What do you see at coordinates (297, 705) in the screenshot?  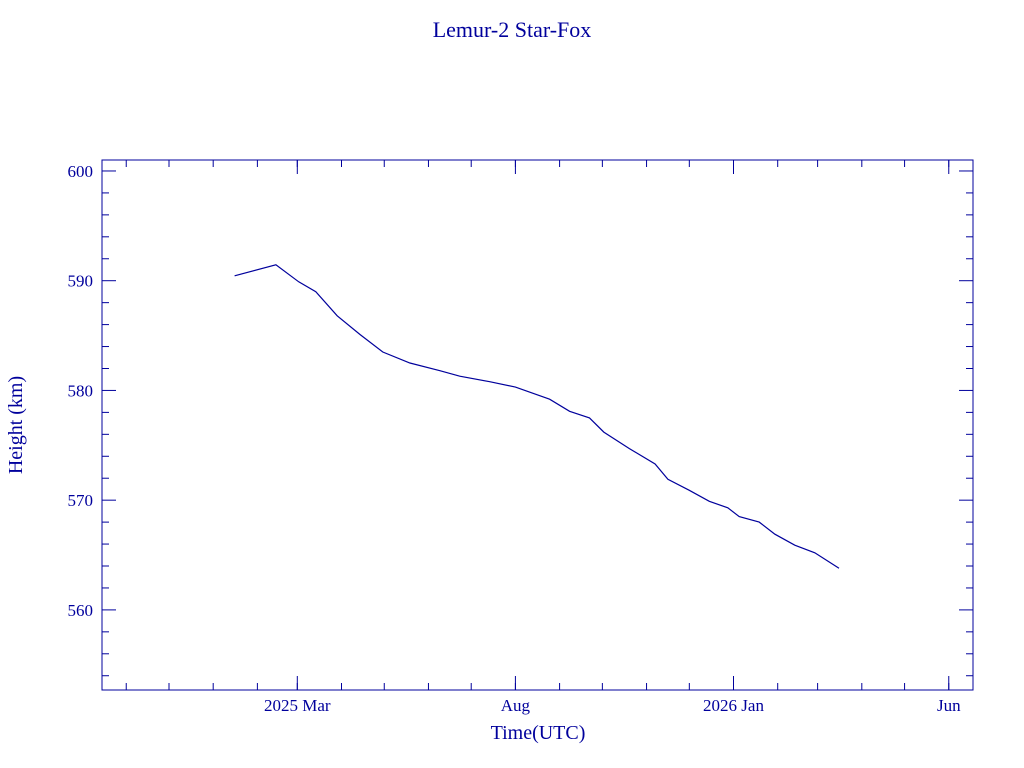 I see `x-tick-label: 2025 Mar` at bounding box center [297, 705].